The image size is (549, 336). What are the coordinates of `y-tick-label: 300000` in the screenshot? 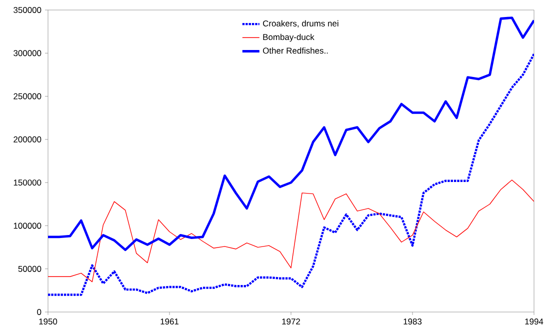 It's located at (28, 53).